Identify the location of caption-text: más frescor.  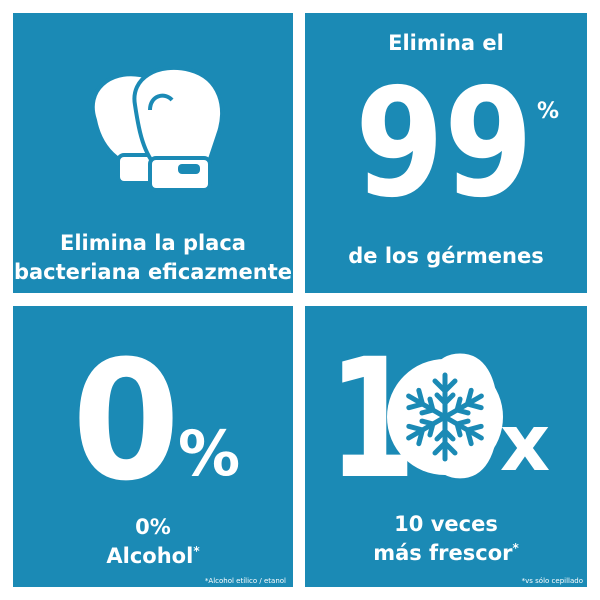
(443, 553).